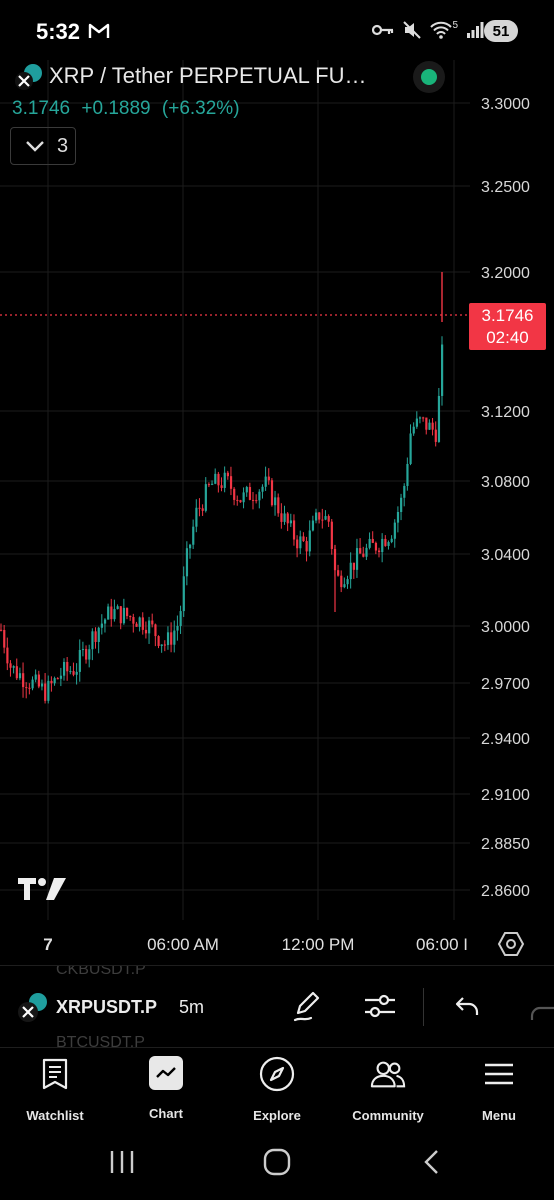  Describe the element at coordinates (192, 1007) in the screenshot. I see `interval-selector: 5m` at that location.